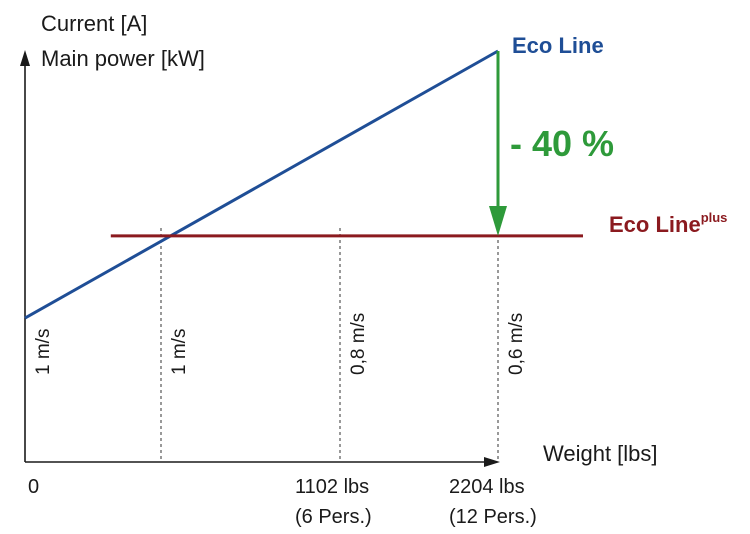  I want to click on series-label-eco-line-plus: Eco Lineplus, so click(668, 223).